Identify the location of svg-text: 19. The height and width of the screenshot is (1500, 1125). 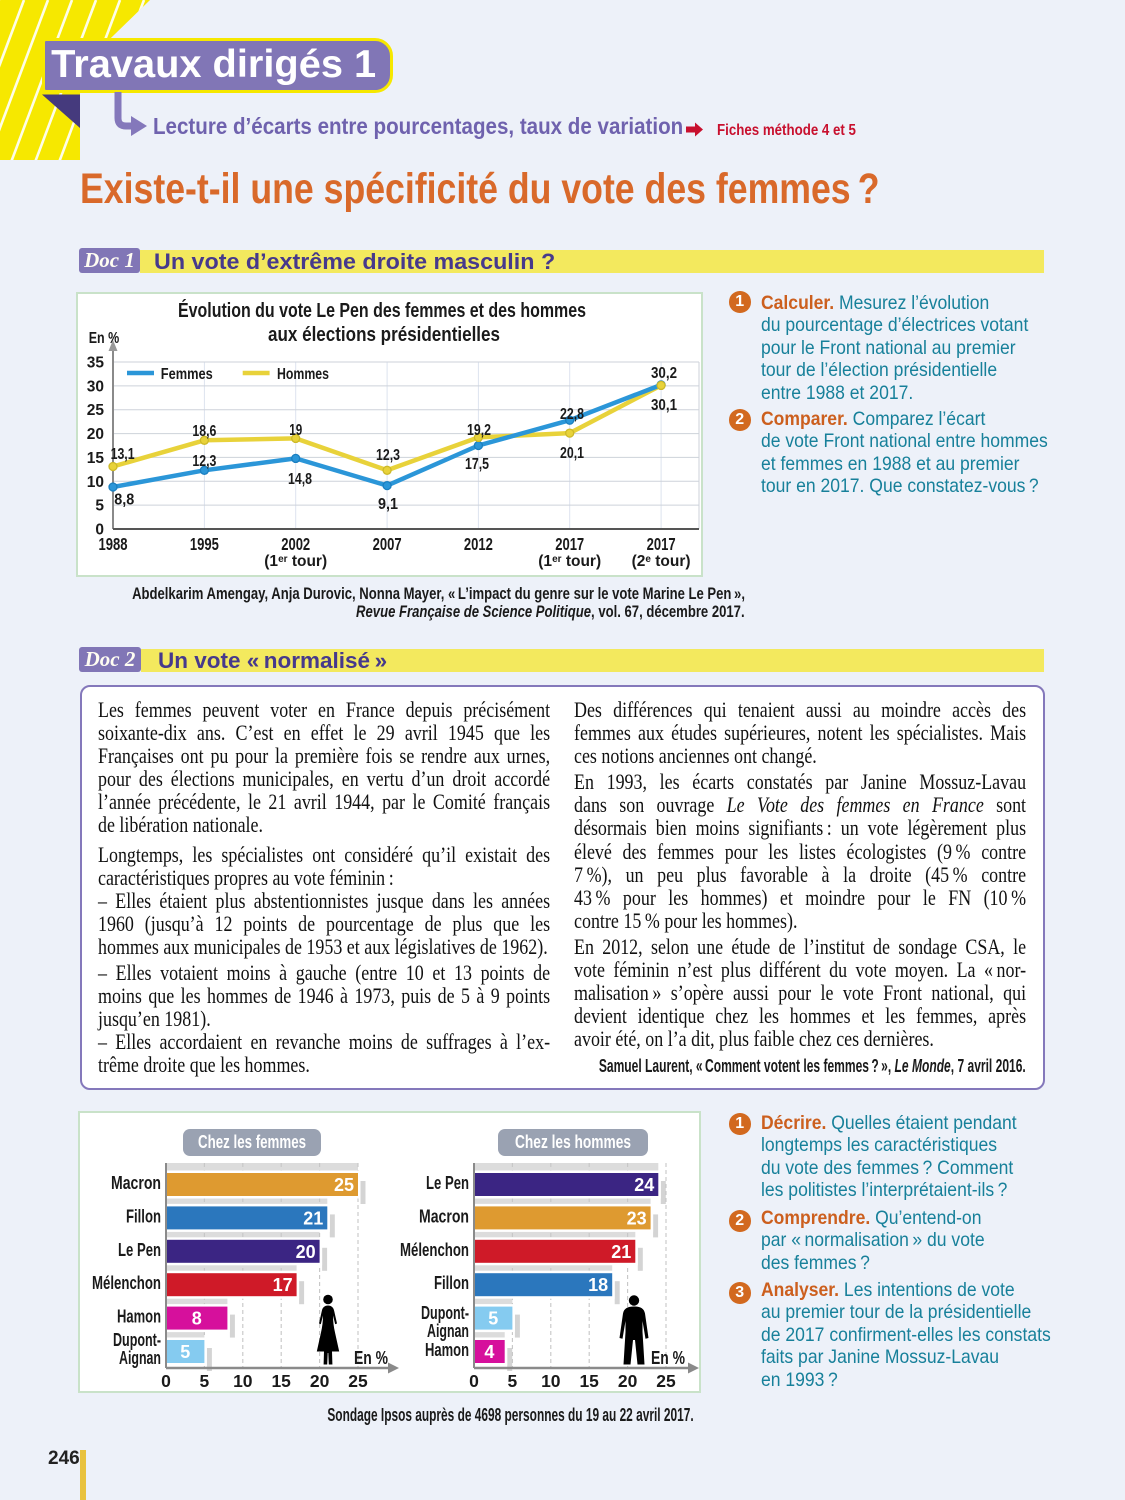
(295, 430).